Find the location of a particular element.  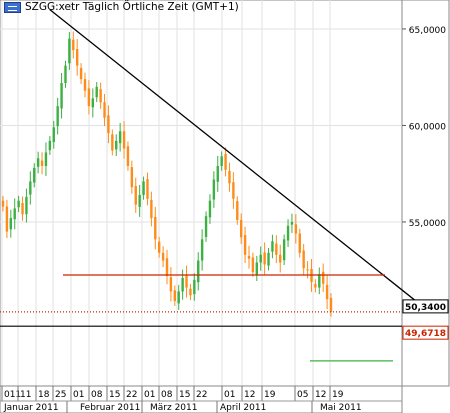

x-day-label: 22 is located at coordinates (201, 395).